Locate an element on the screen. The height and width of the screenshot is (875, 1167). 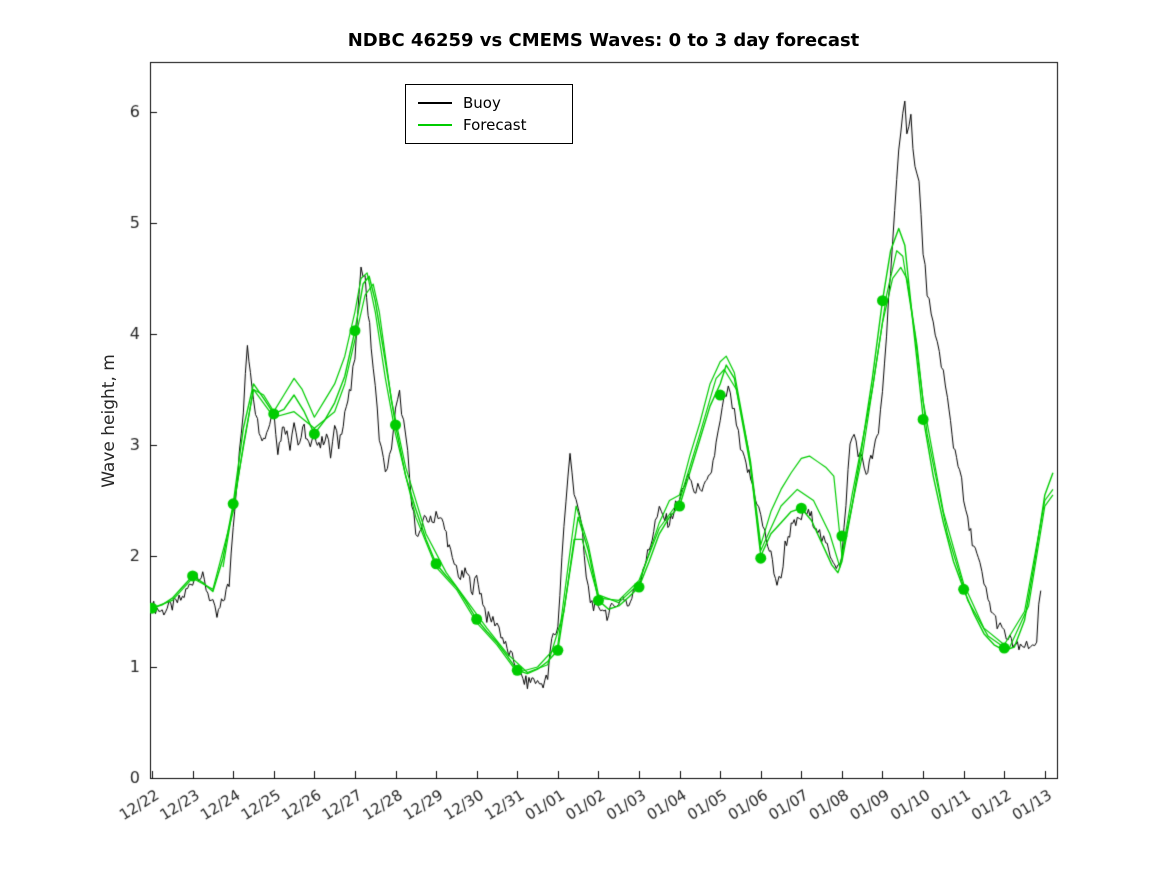
legend-label-forecast: Forecast is located at coordinates (495, 125).